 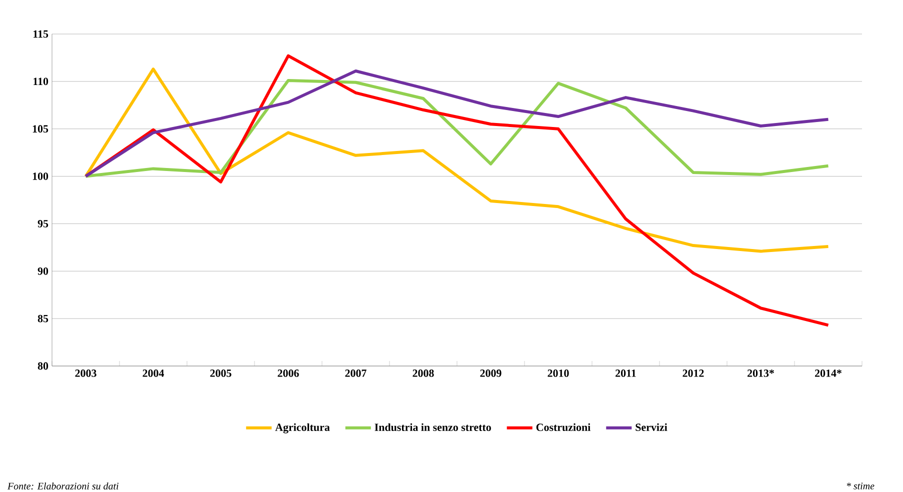 What do you see at coordinates (41, 82) in the screenshot?
I see `y-tick-label: 110` at bounding box center [41, 82].